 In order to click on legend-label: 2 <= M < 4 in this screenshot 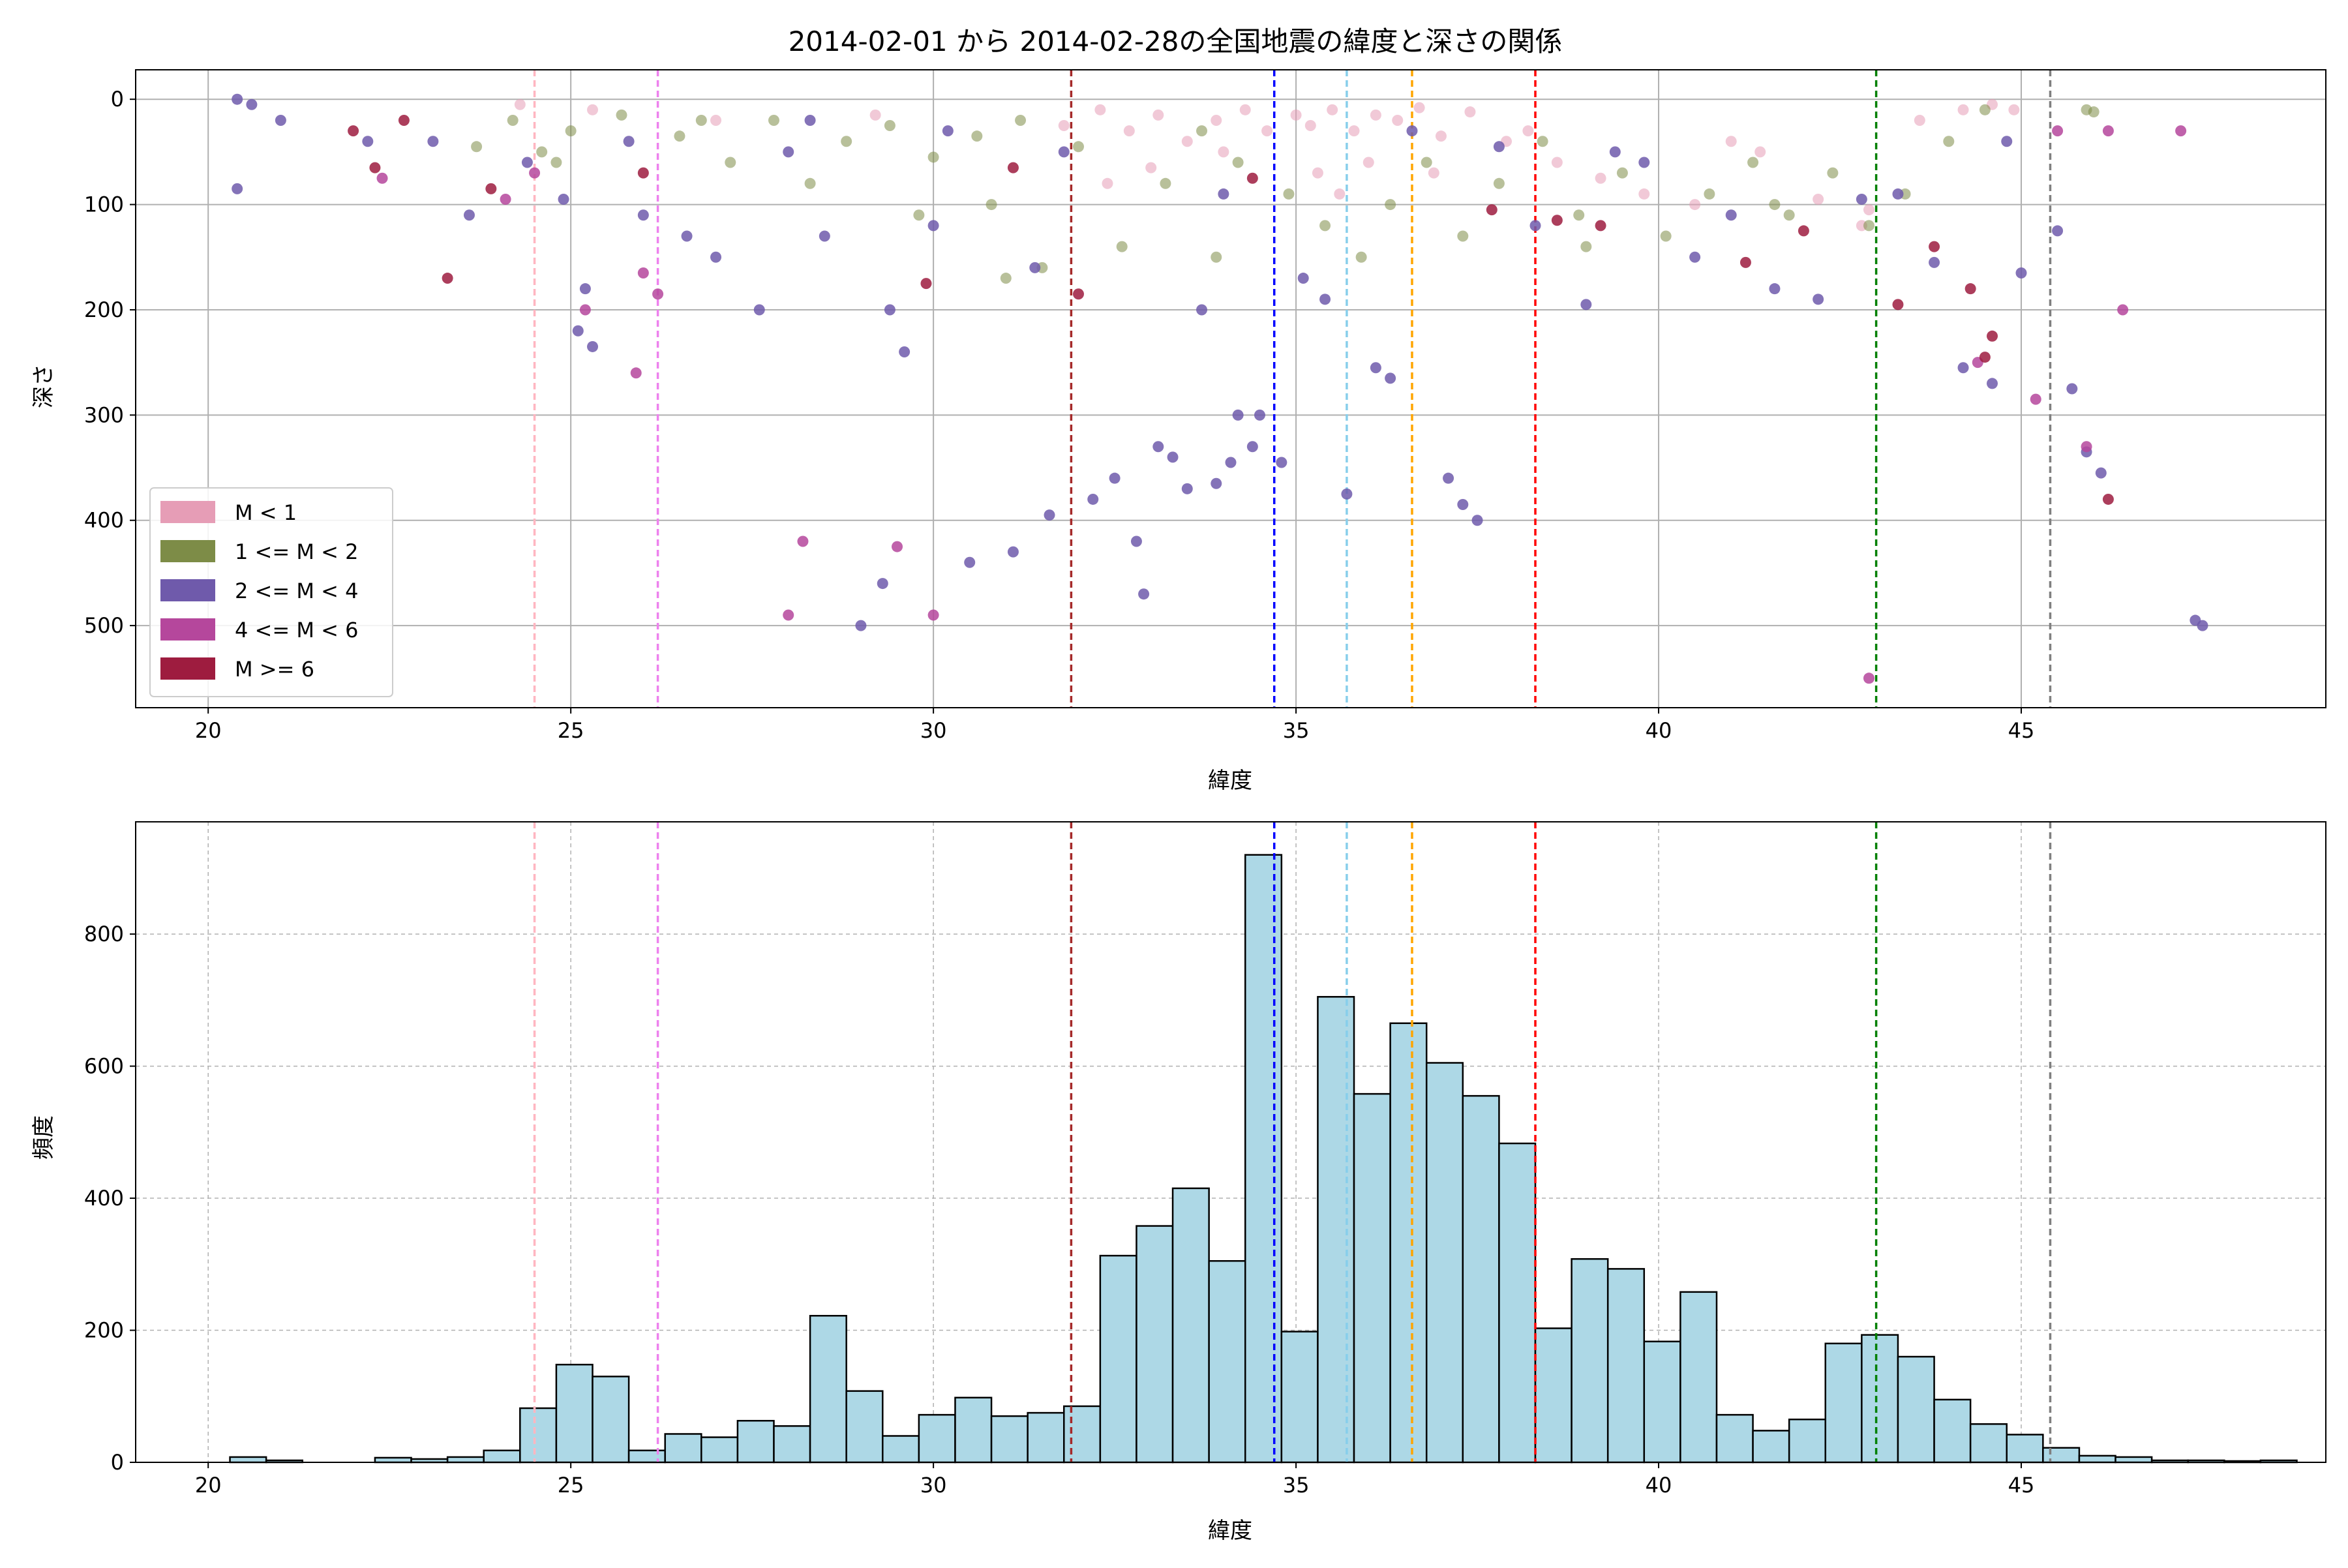, I will do `click(297, 591)`.